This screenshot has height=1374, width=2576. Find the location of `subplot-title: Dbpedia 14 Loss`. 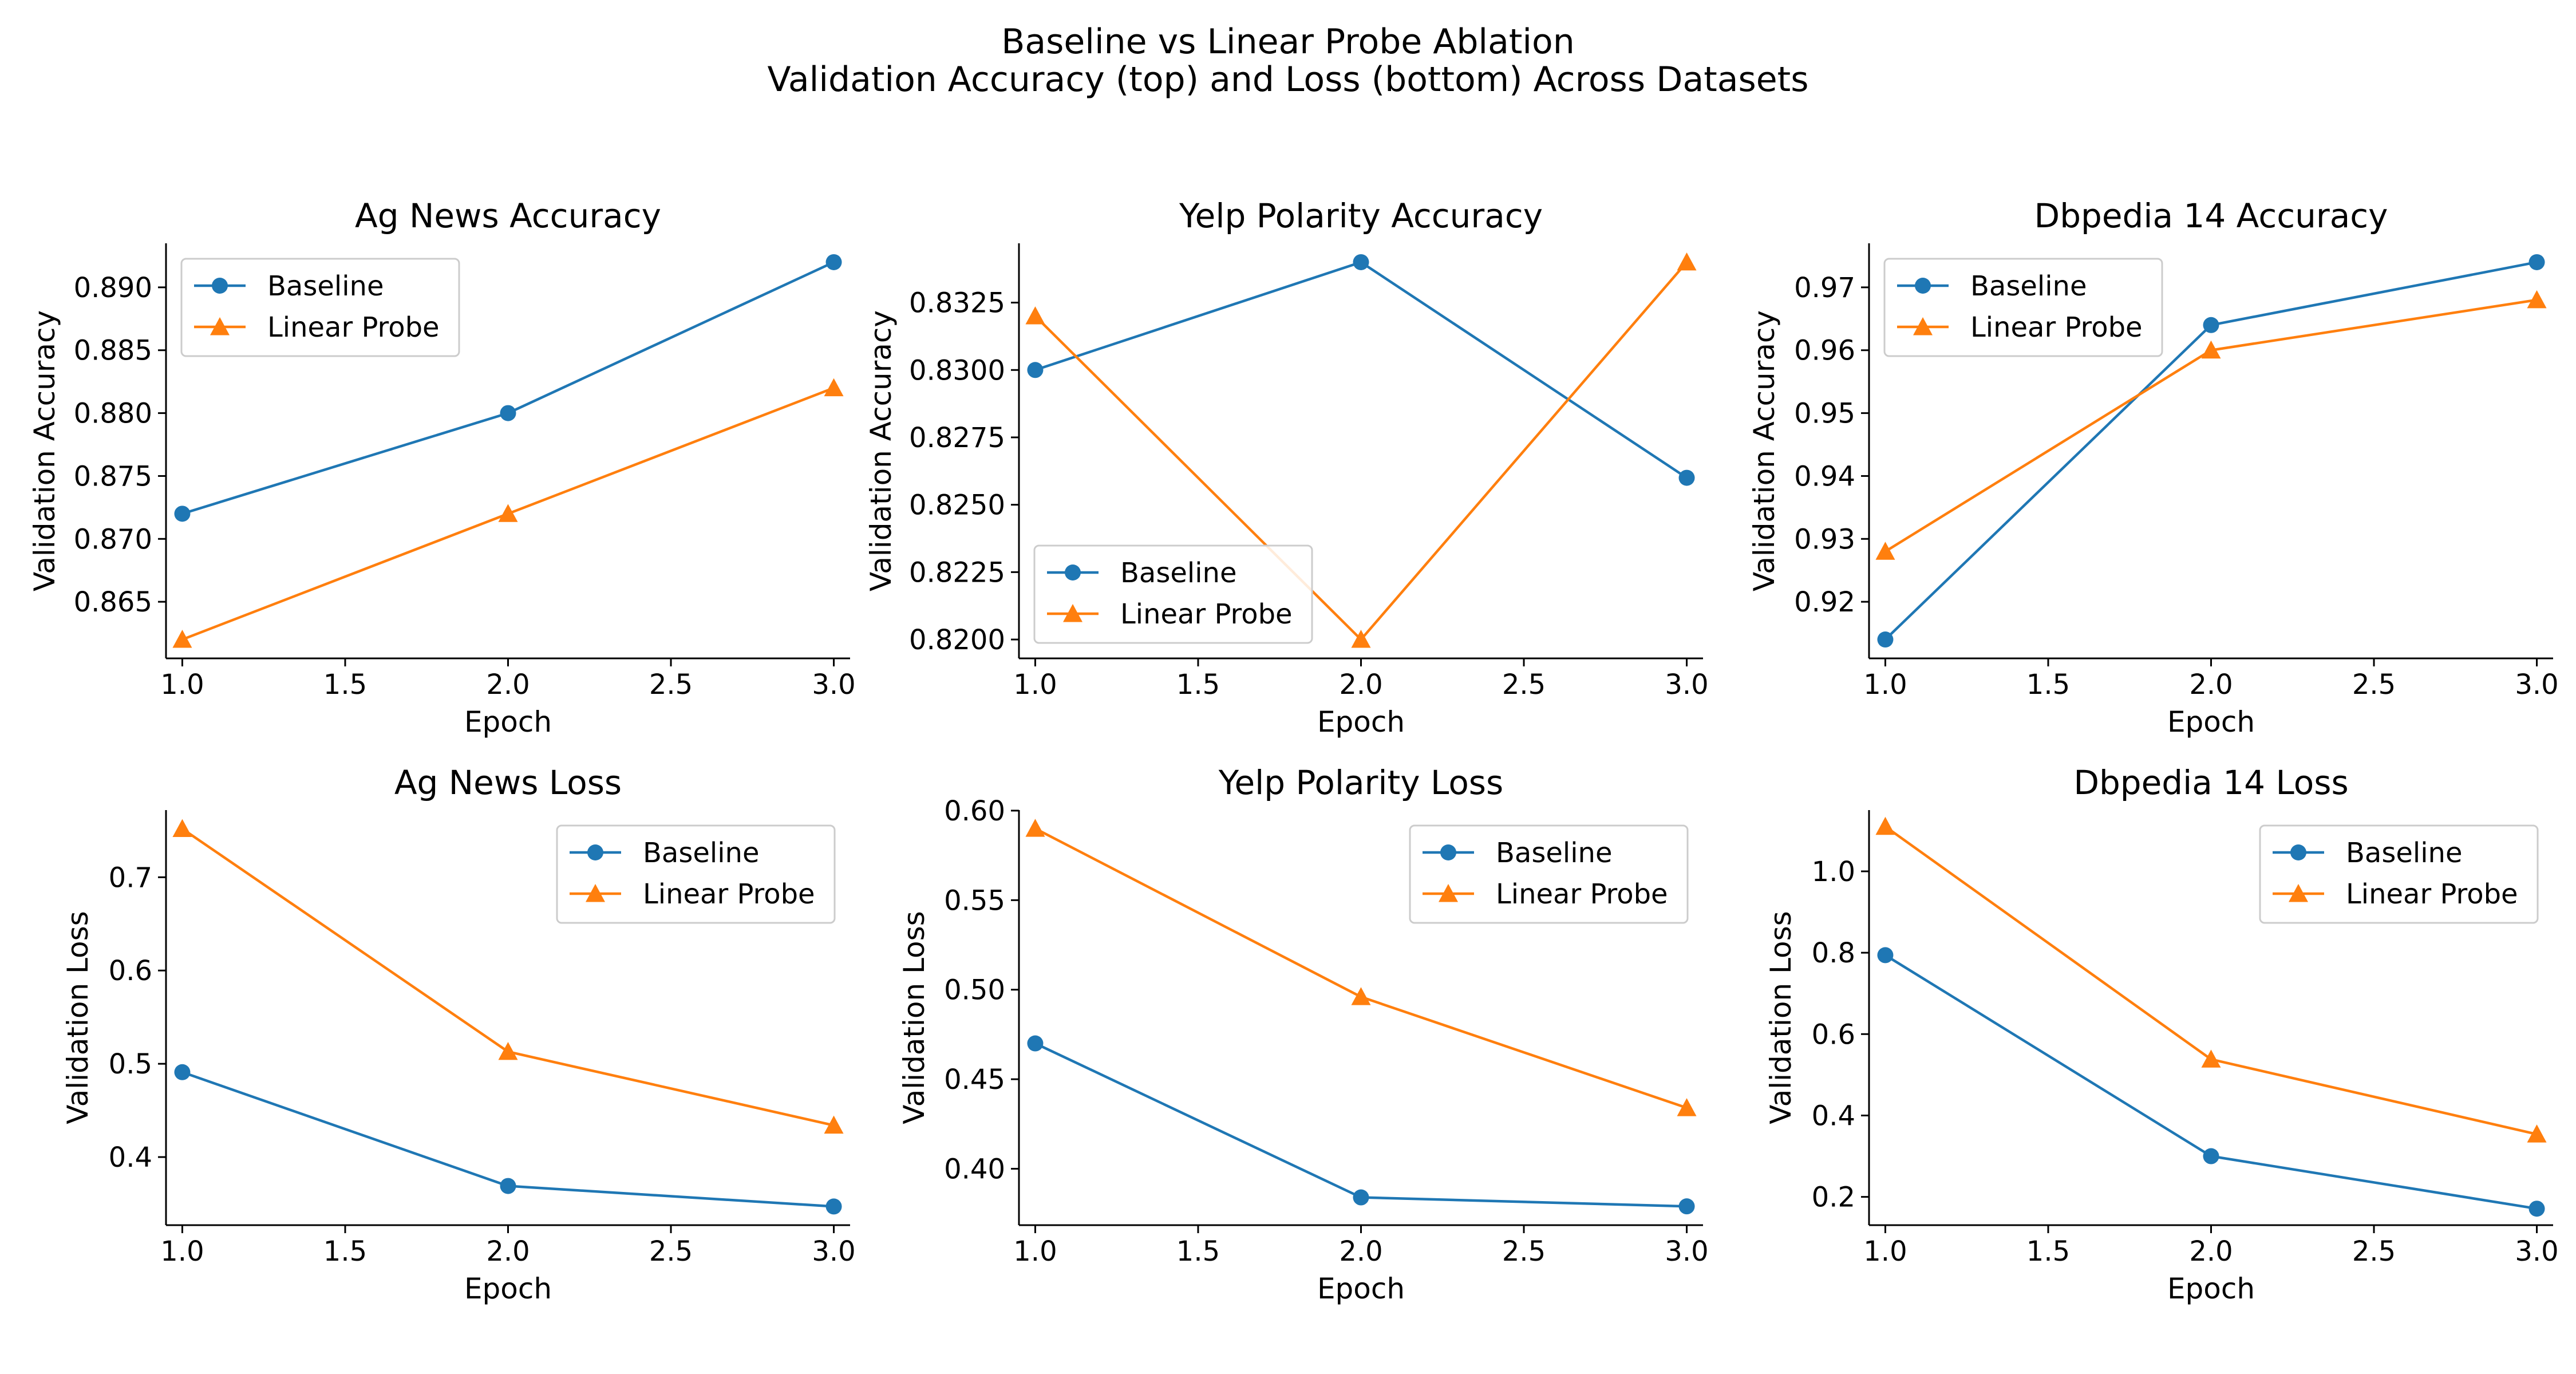

subplot-title: Dbpedia 14 Loss is located at coordinates (2210, 782).